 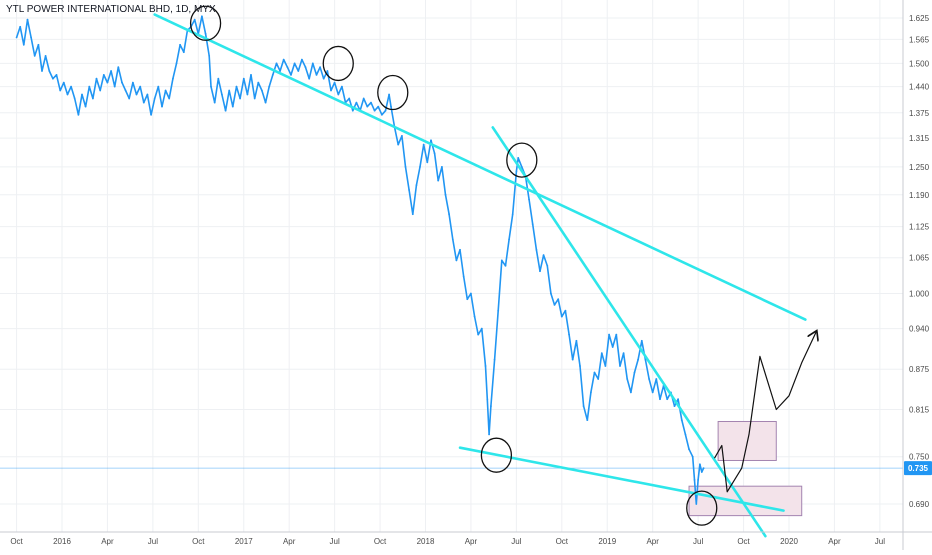 What do you see at coordinates (919, 138) in the screenshot?
I see `y-tick-label: 1.315` at bounding box center [919, 138].